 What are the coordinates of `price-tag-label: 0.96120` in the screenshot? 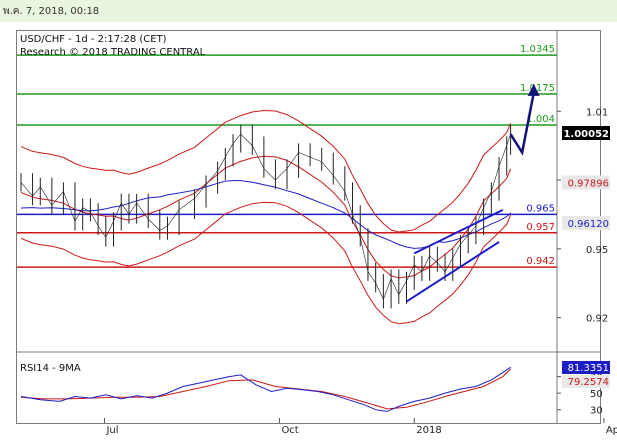 It's located at (588, 224).